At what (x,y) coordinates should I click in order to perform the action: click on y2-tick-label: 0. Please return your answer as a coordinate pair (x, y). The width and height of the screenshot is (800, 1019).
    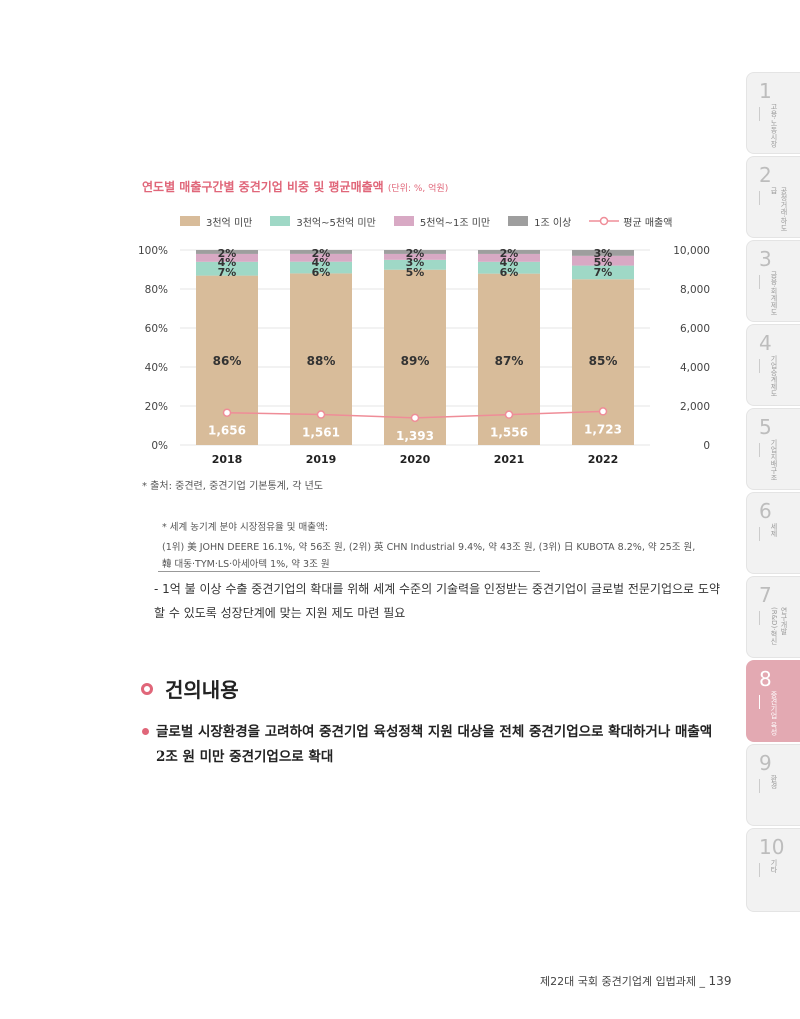
    Looking at the image, I should click on (706, 446).